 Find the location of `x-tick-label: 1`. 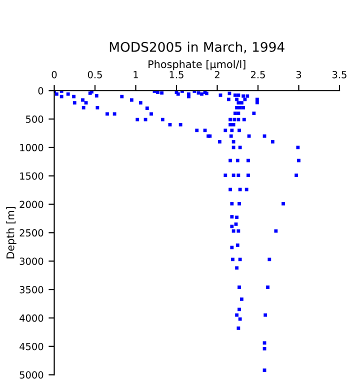

x-tick-label: 1 is located at coordinates (136, 74).